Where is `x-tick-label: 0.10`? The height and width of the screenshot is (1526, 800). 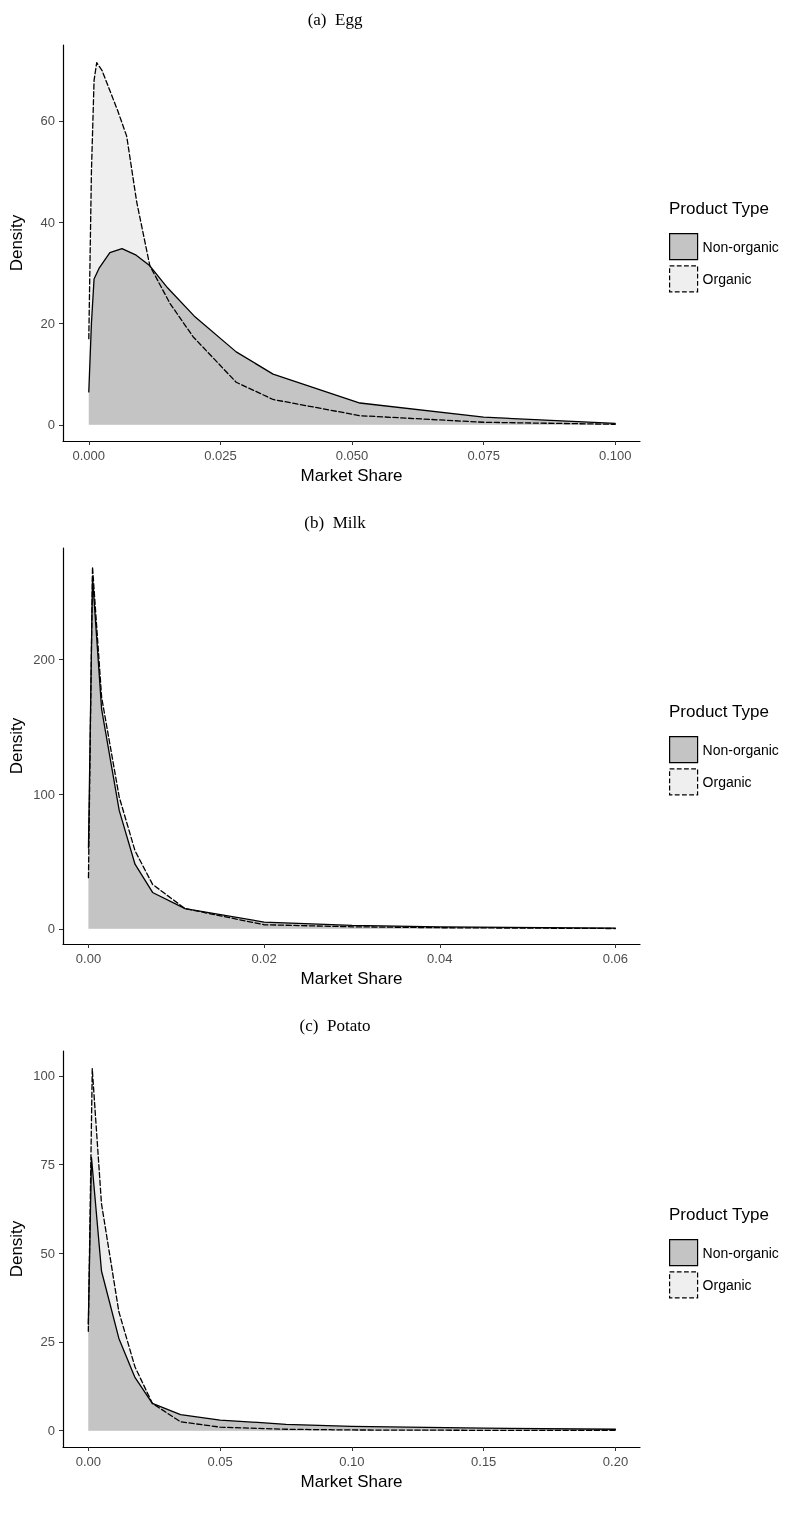 x-tick-label: 0.10 is located at coordinates (352, 1461).